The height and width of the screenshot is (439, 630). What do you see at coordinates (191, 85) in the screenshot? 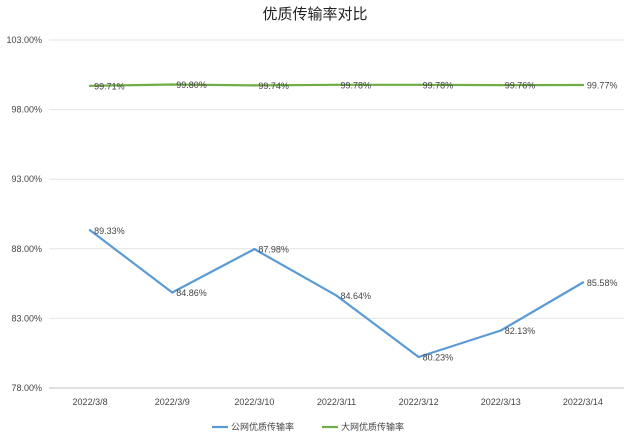
I see `data-label: 99.80%` at bounding box center [191, 85].